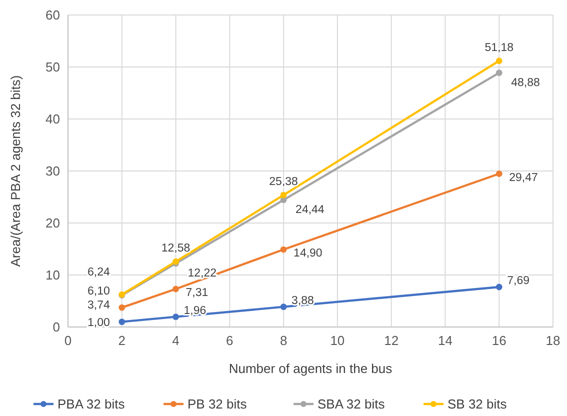 The height and width of the screenshot is (416, 567). What do you see at coordinates (99, 306) in the screenshot?
I see `data-label: 3,74` at bounding box center [99, 306].